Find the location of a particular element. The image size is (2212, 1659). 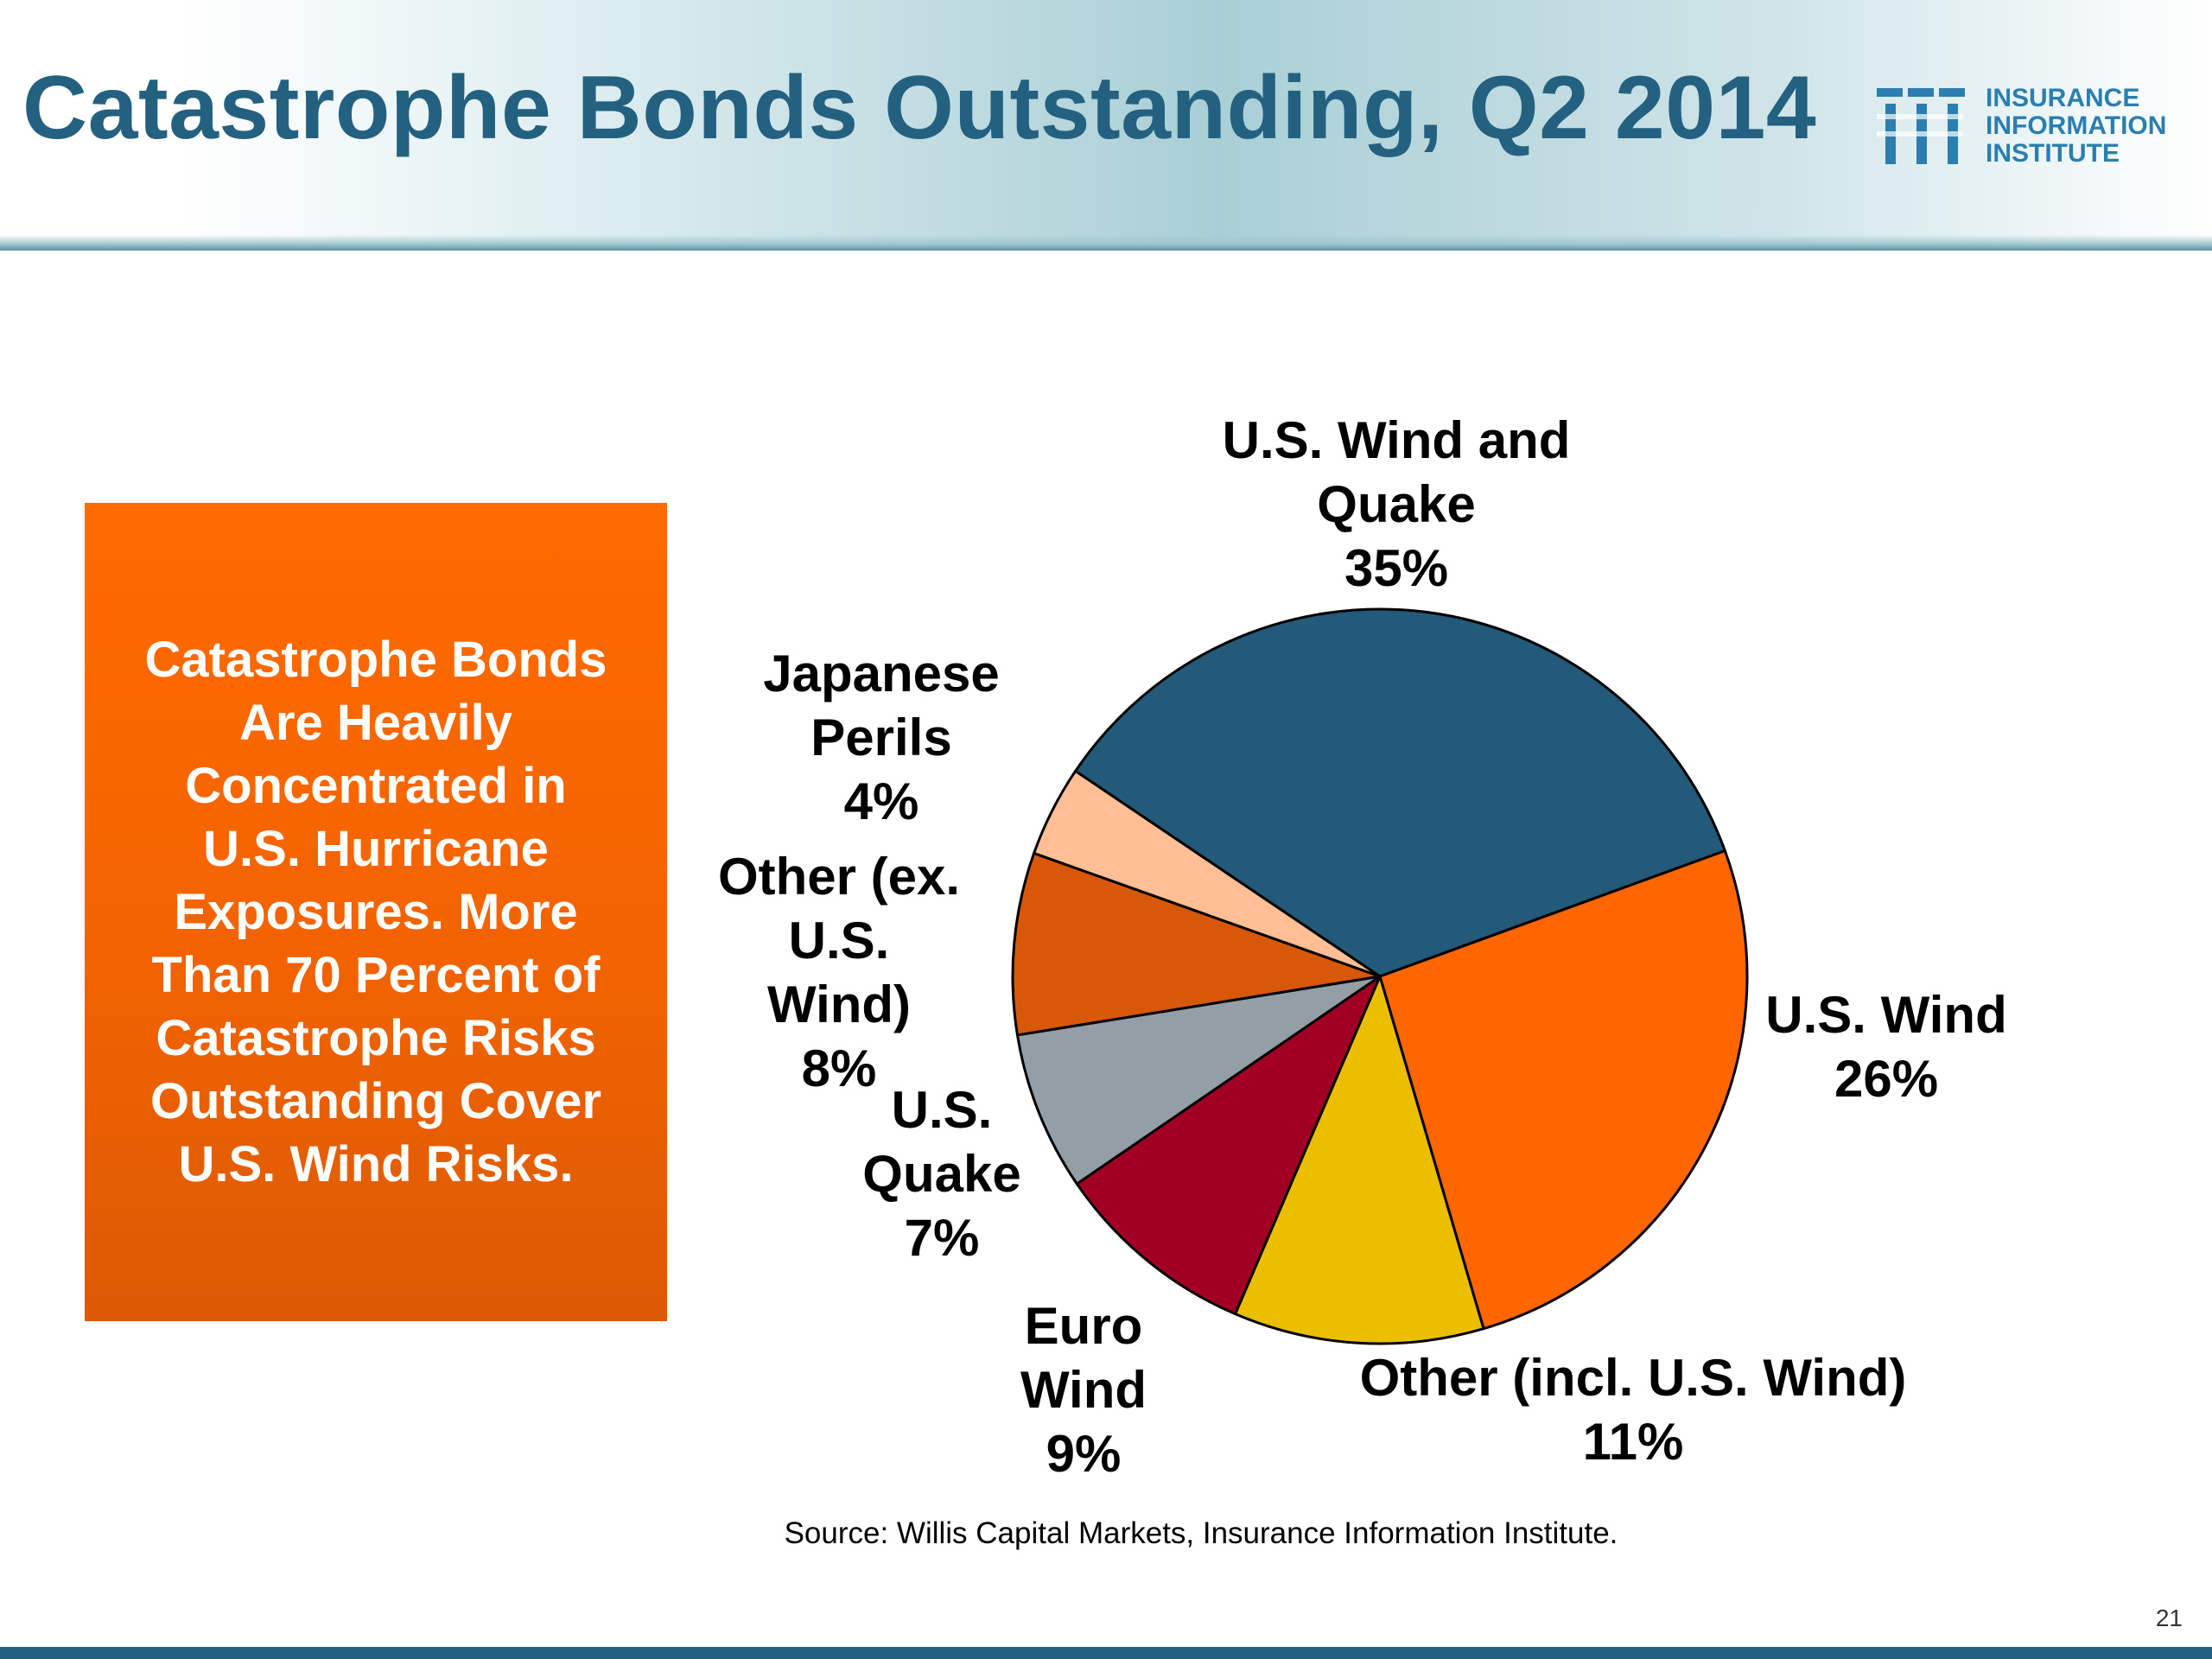

page-number: 21 is located at coordinates (2169, 1618).